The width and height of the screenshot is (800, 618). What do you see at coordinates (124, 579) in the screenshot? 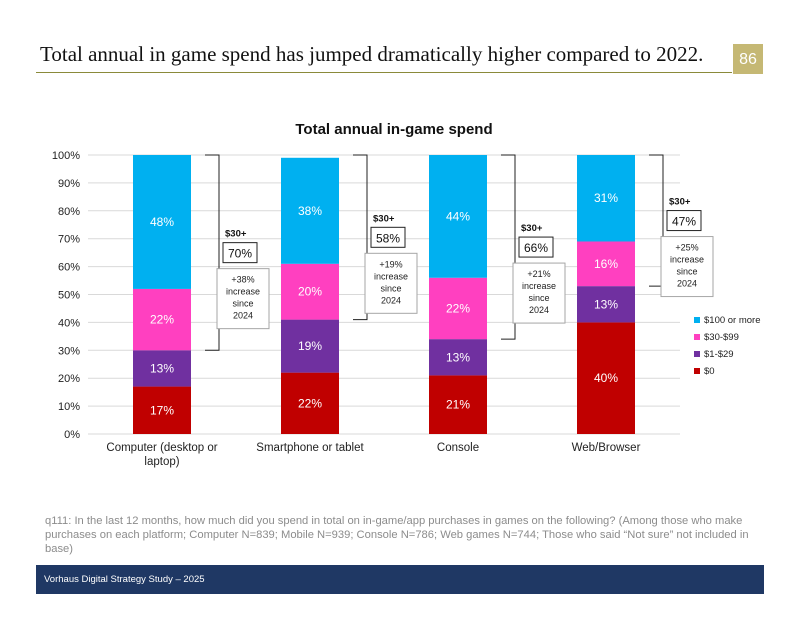
I see `footer-text: Vorhaus Digital Strategy Study – 2025` at bounding box center [124, 579].